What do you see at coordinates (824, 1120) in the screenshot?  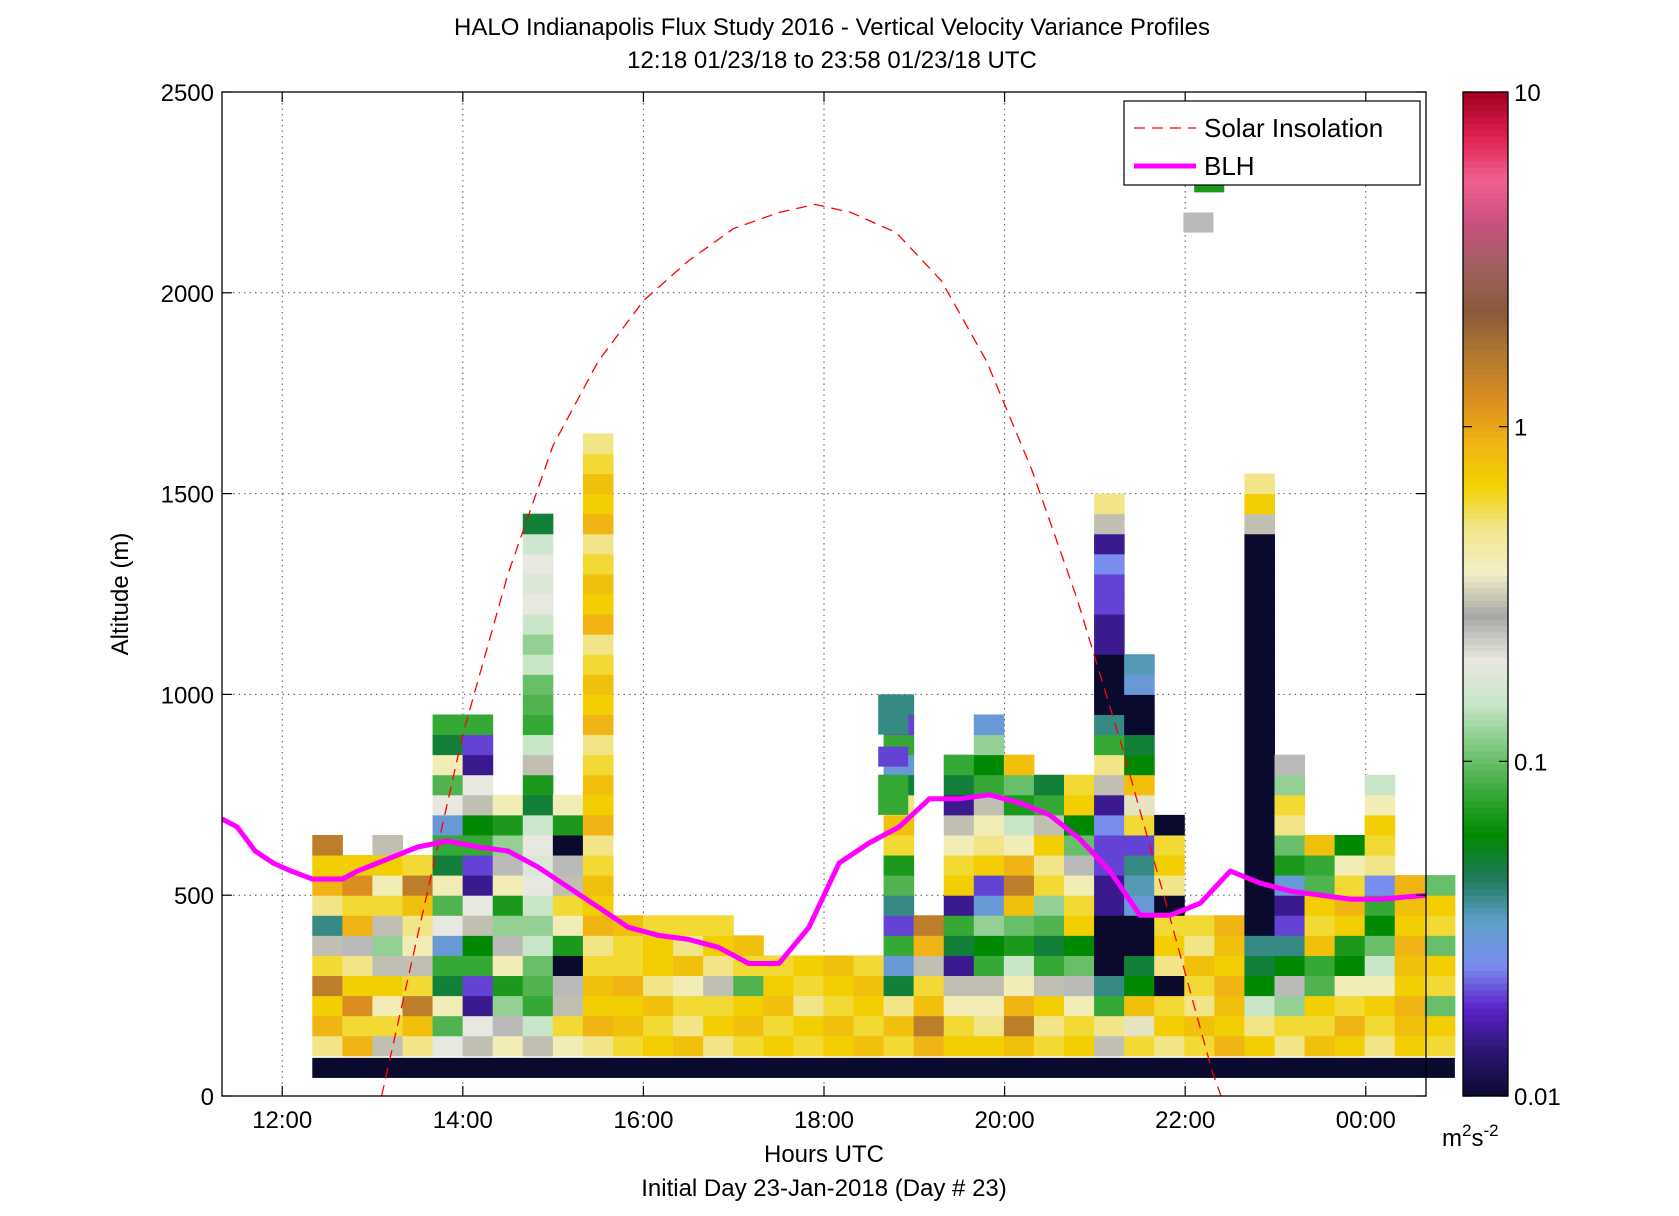 I see `x-tick-label: 18:00` at bounding box center [824, 1120].